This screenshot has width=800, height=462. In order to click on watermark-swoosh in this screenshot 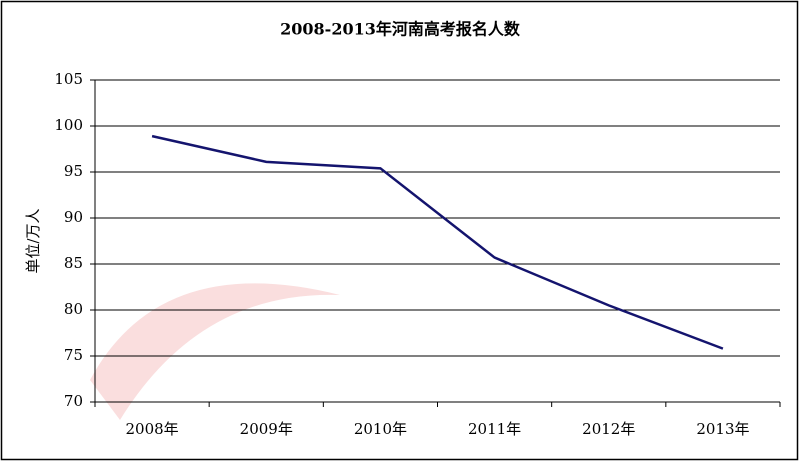, I will do `click(215, 351)`.